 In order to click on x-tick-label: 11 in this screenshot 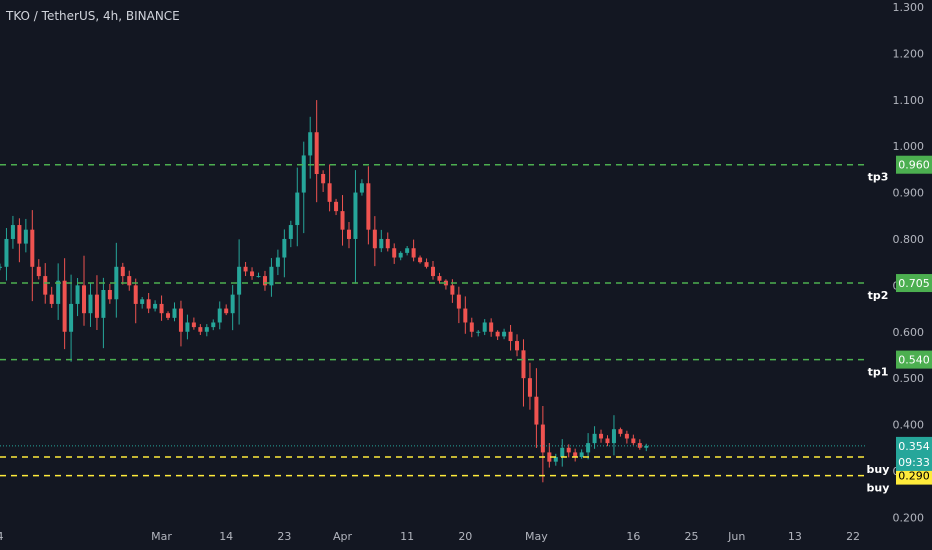, I will do `click(407, 536)`.